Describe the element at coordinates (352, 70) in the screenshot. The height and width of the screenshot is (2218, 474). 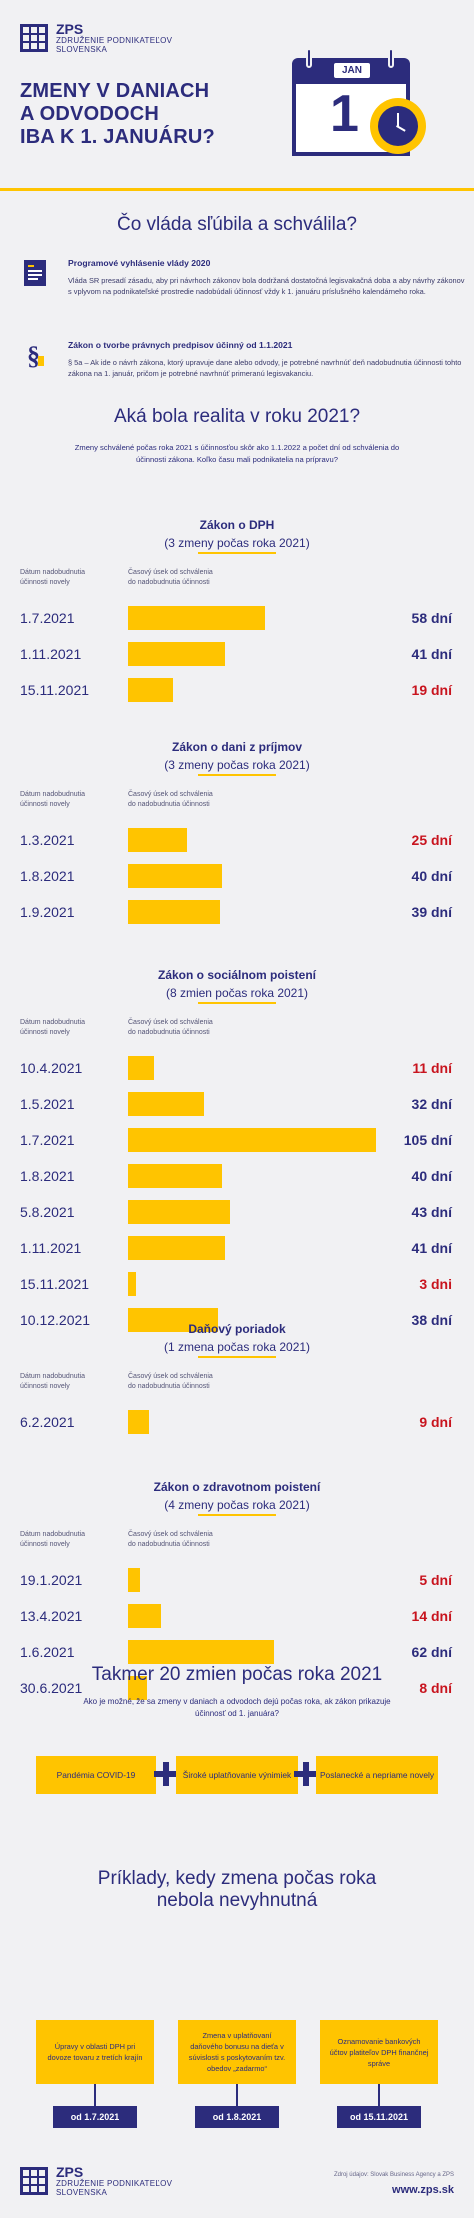
I see `calendar-month: JAN` at that location.